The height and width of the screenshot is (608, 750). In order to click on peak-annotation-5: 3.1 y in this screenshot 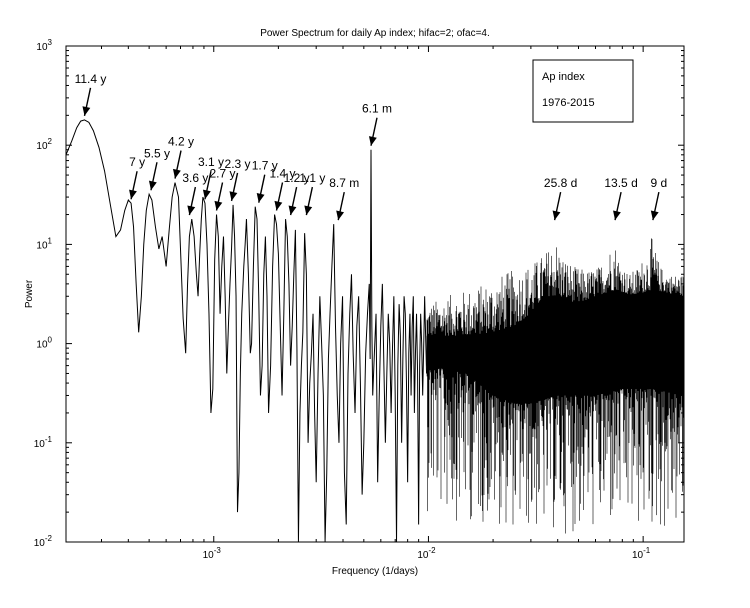, I will do `click(211, 177)`.